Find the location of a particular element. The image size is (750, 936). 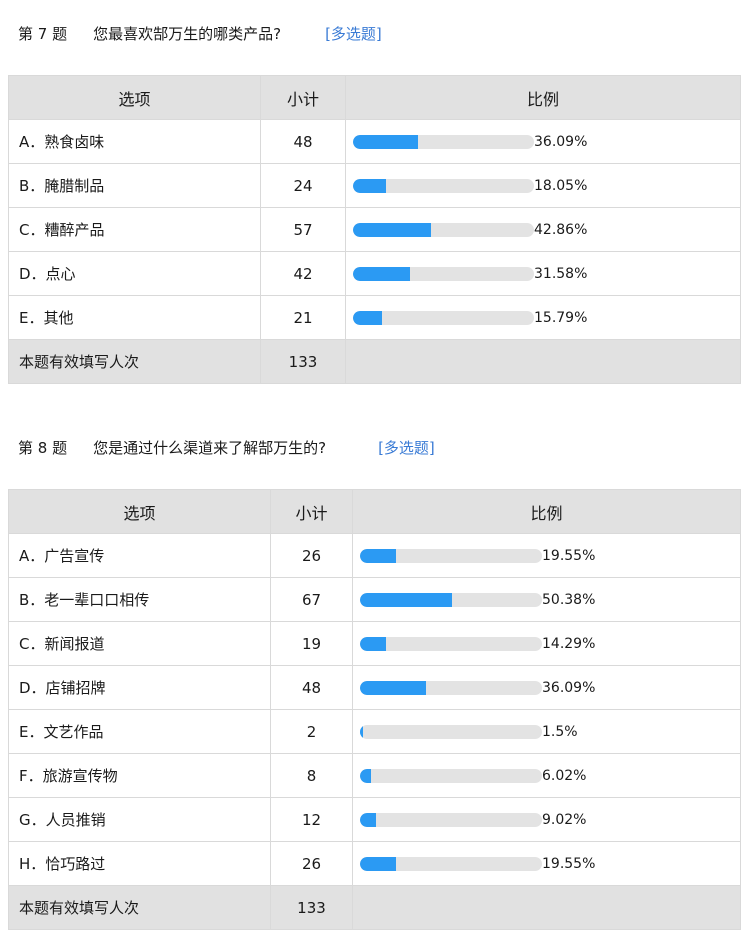

option-ratio: 15.79% is located at coordinates (543, 317).